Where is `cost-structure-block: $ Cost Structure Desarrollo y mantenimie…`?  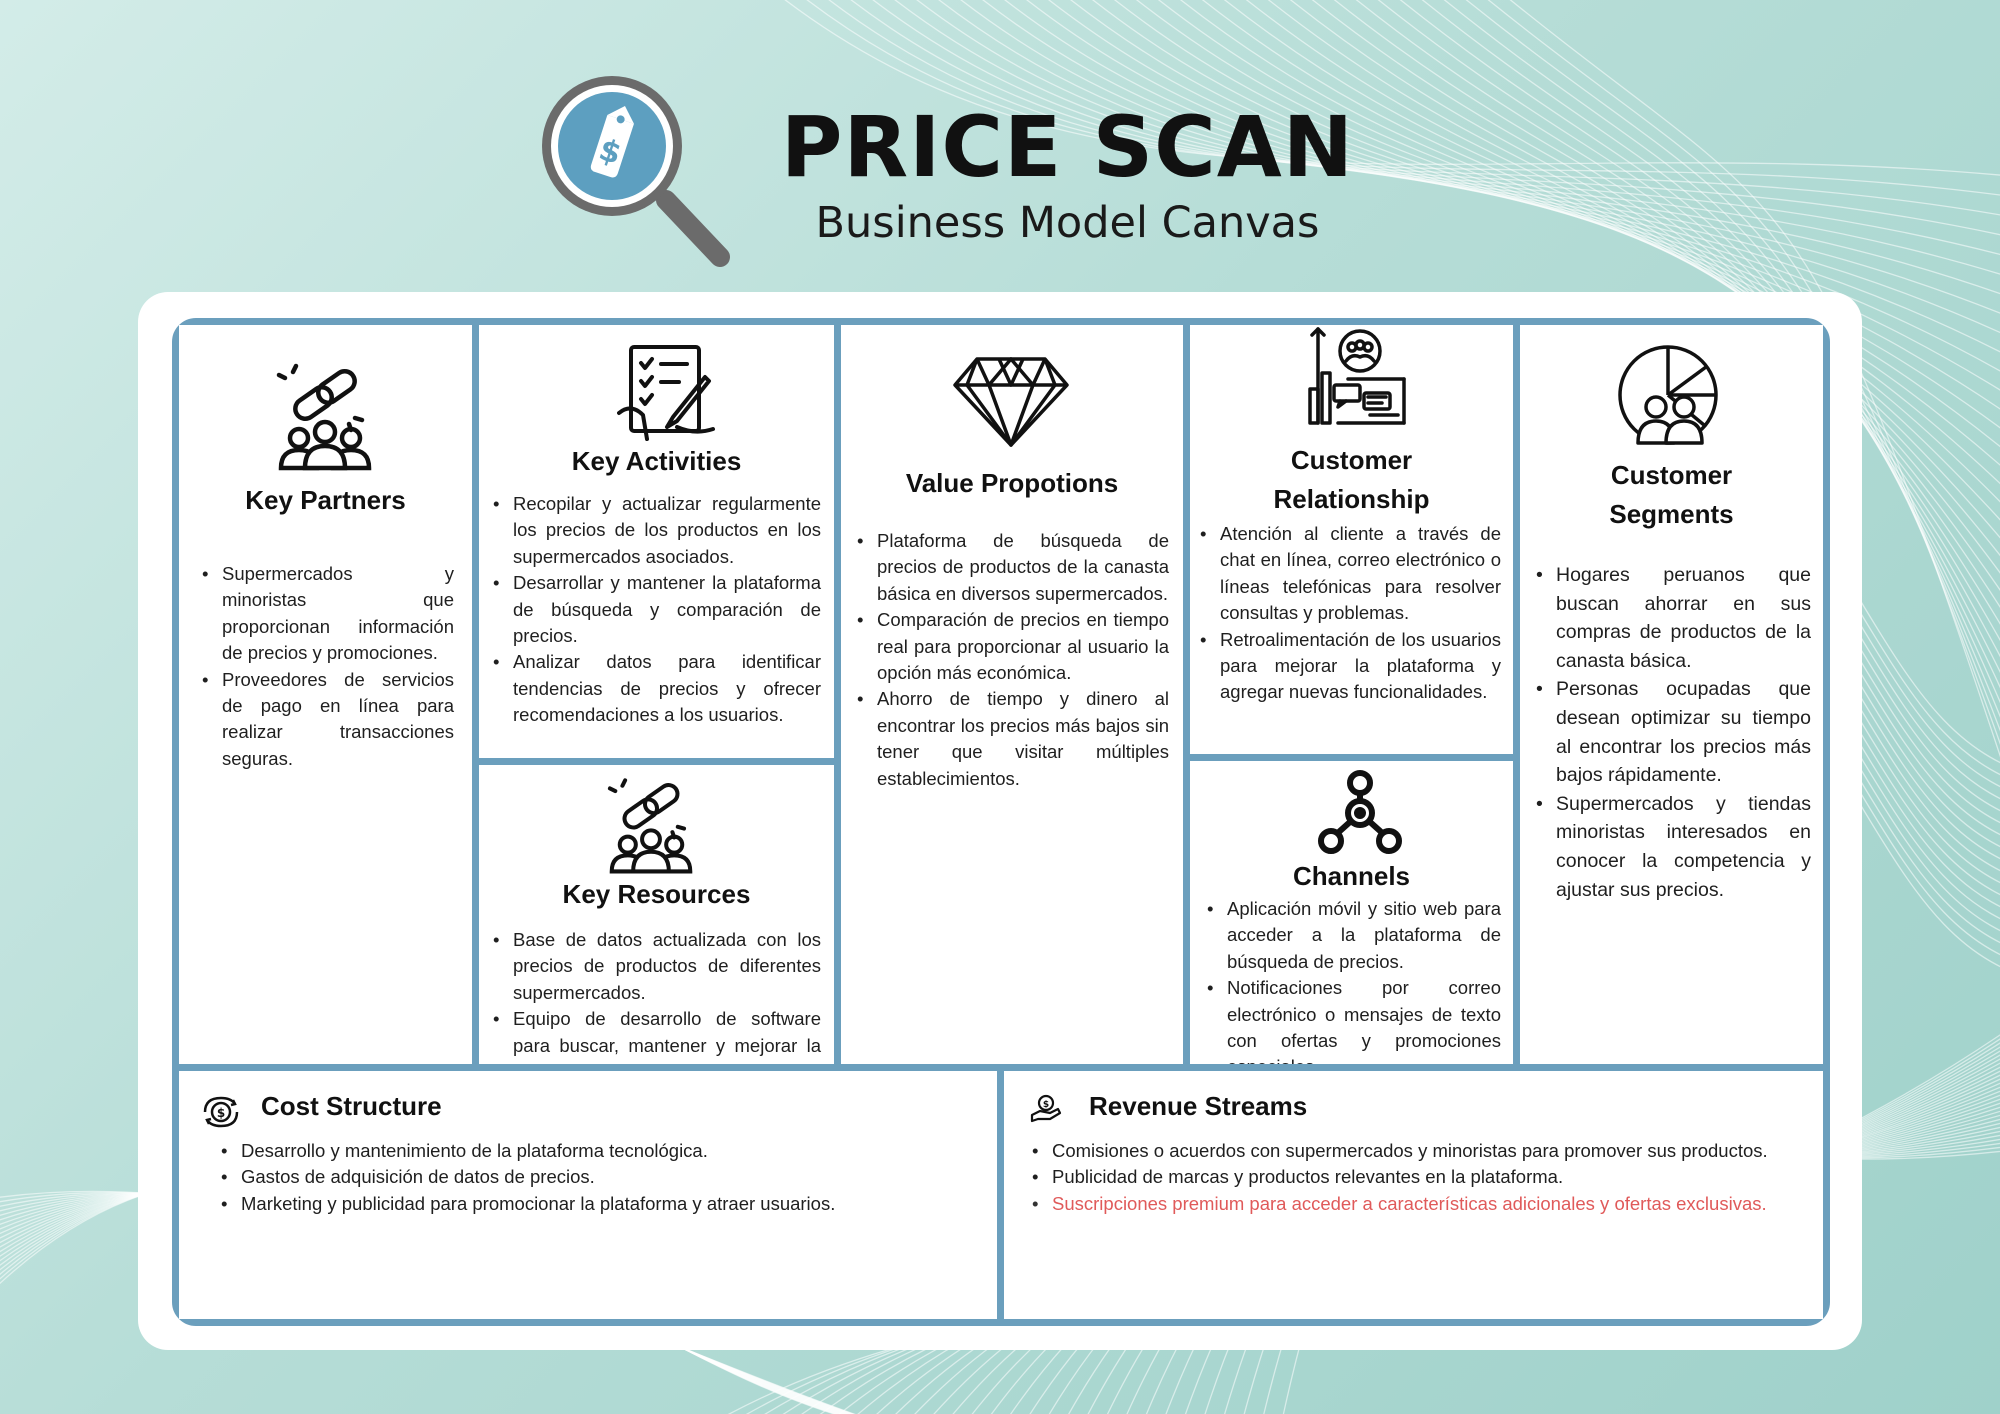 cost-structure-block: $ Cost Structure Desarrollo y mantenimie… is located at coordinates (588, 1195).